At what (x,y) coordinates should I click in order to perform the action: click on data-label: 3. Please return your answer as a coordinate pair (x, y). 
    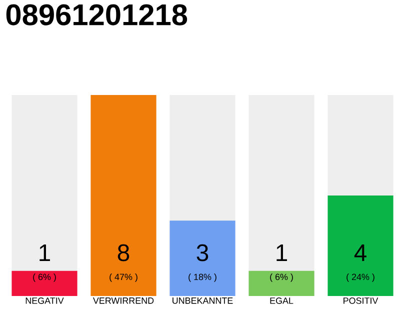
    Looking at the image, I should click on (202, 253).